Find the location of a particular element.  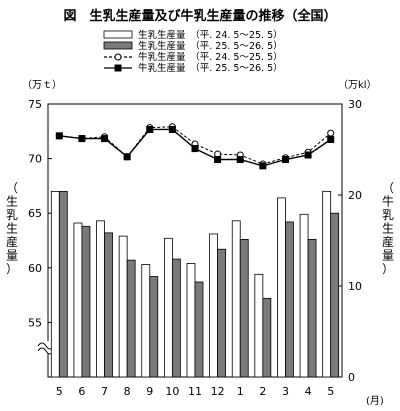

left-axis-title-char: ） is located at coordinates (12, 269).